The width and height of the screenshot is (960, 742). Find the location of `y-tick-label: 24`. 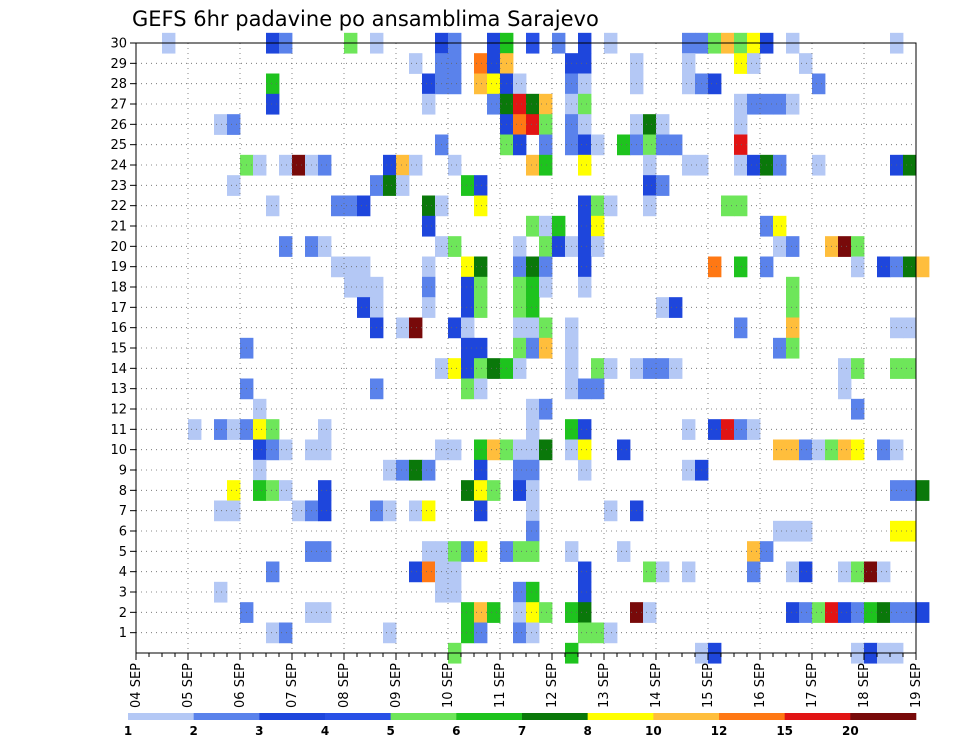

y-tick-label: 24 is located at coordinates (118, 166).